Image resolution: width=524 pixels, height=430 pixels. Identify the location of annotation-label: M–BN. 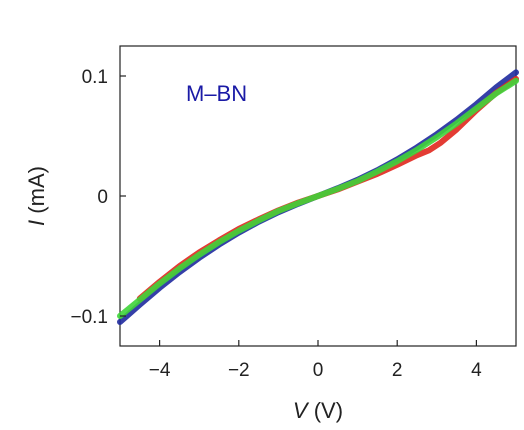
(216, 93).